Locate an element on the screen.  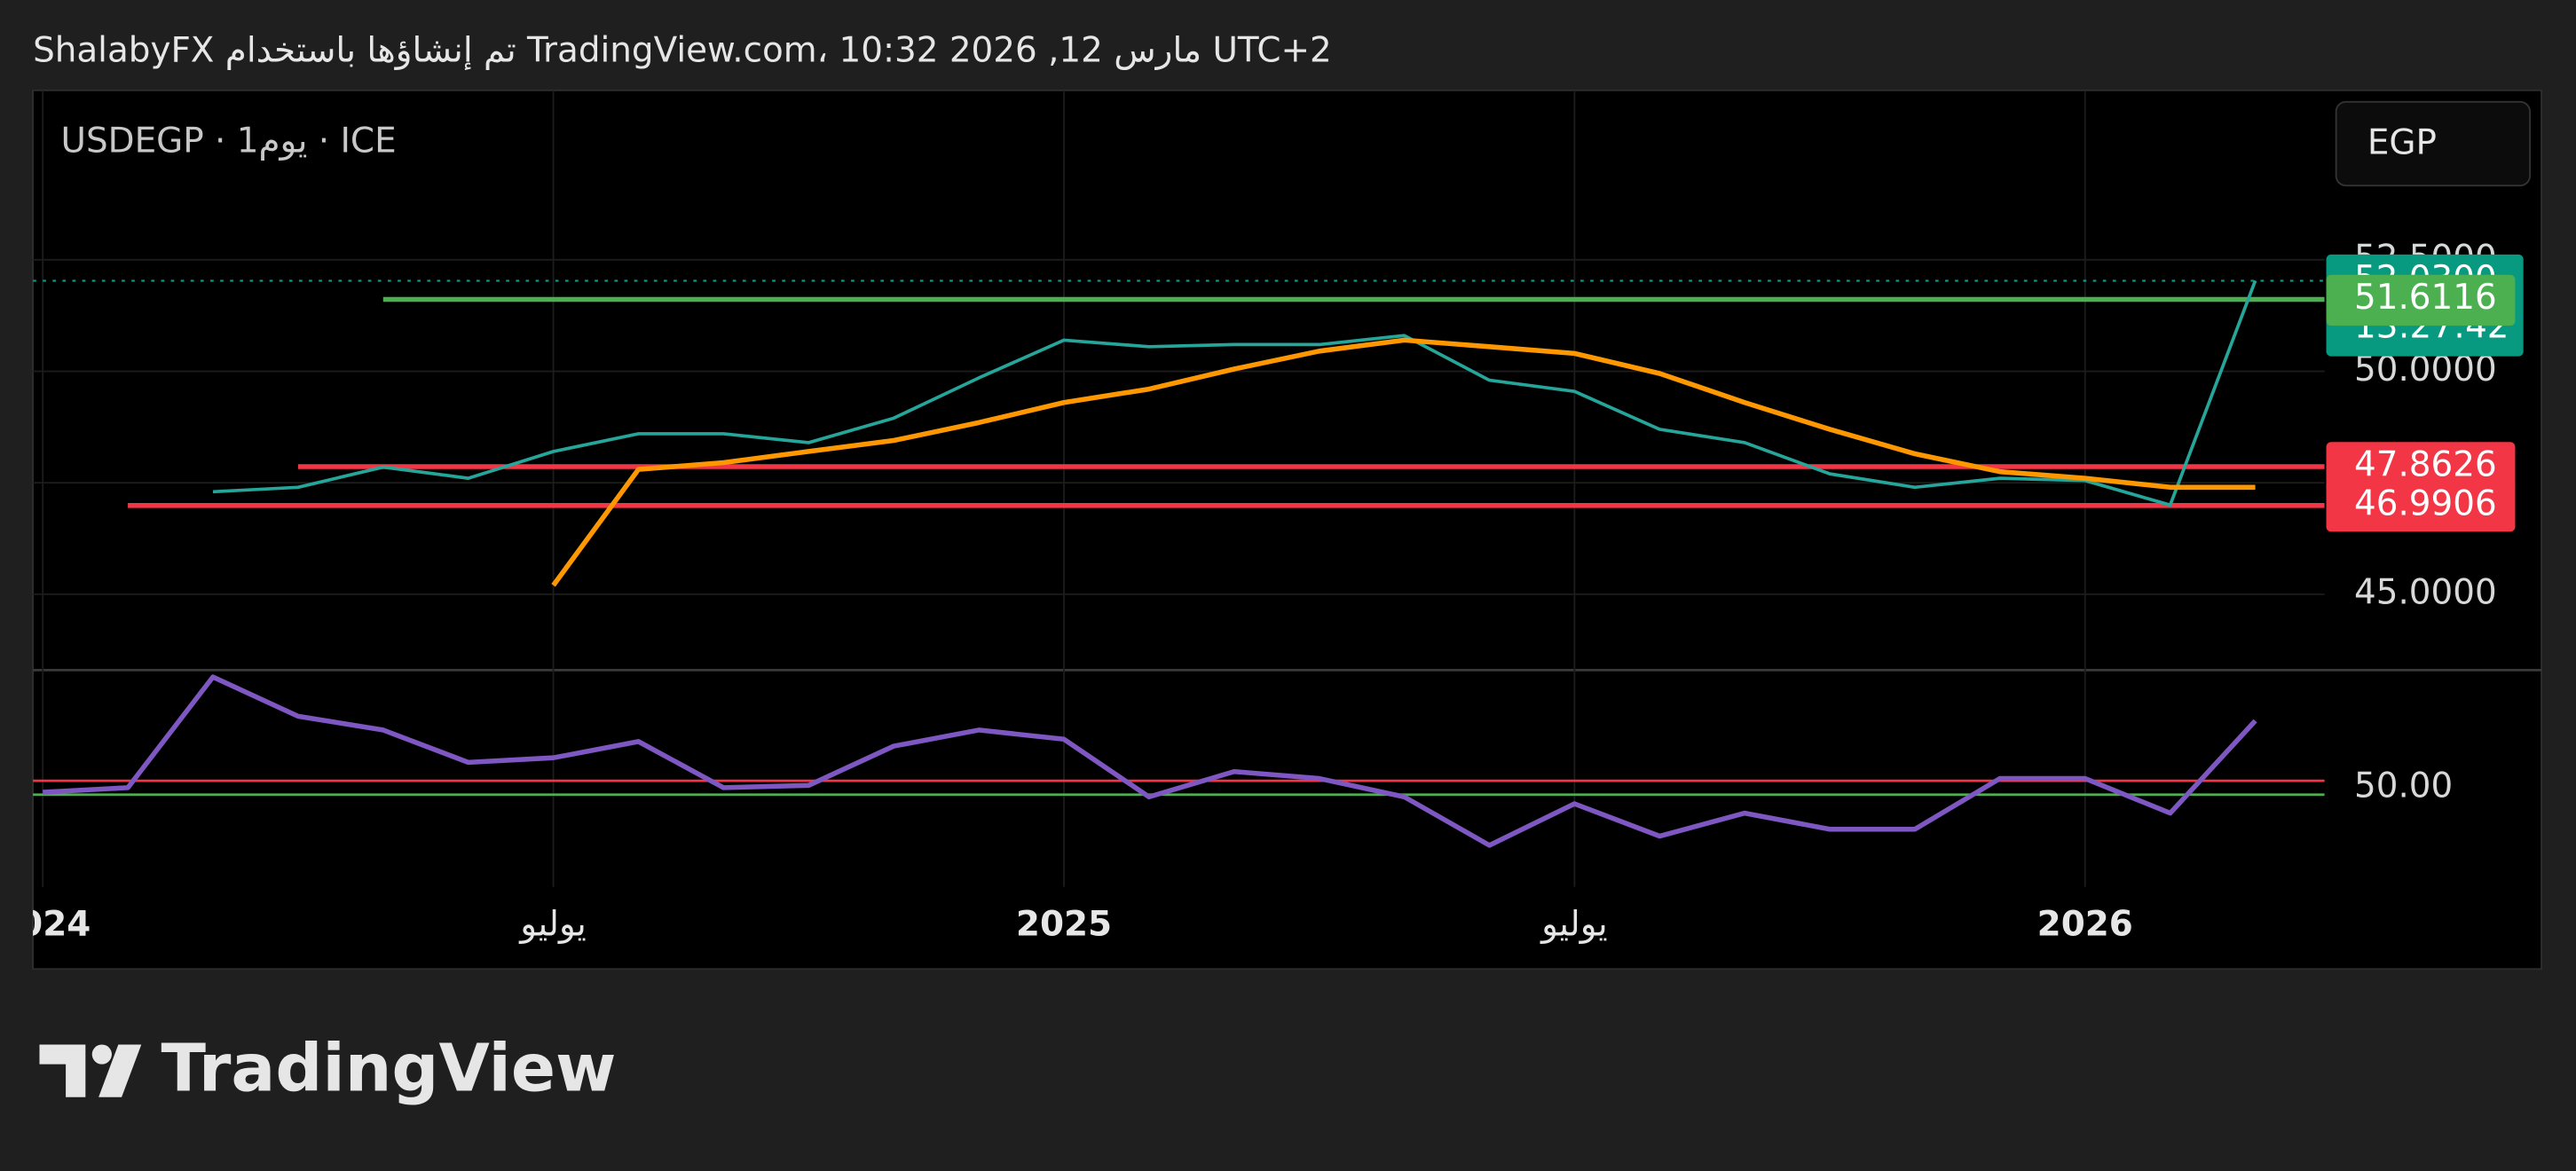
level-label: 46.9906 is located at coordinates (2426, 503).